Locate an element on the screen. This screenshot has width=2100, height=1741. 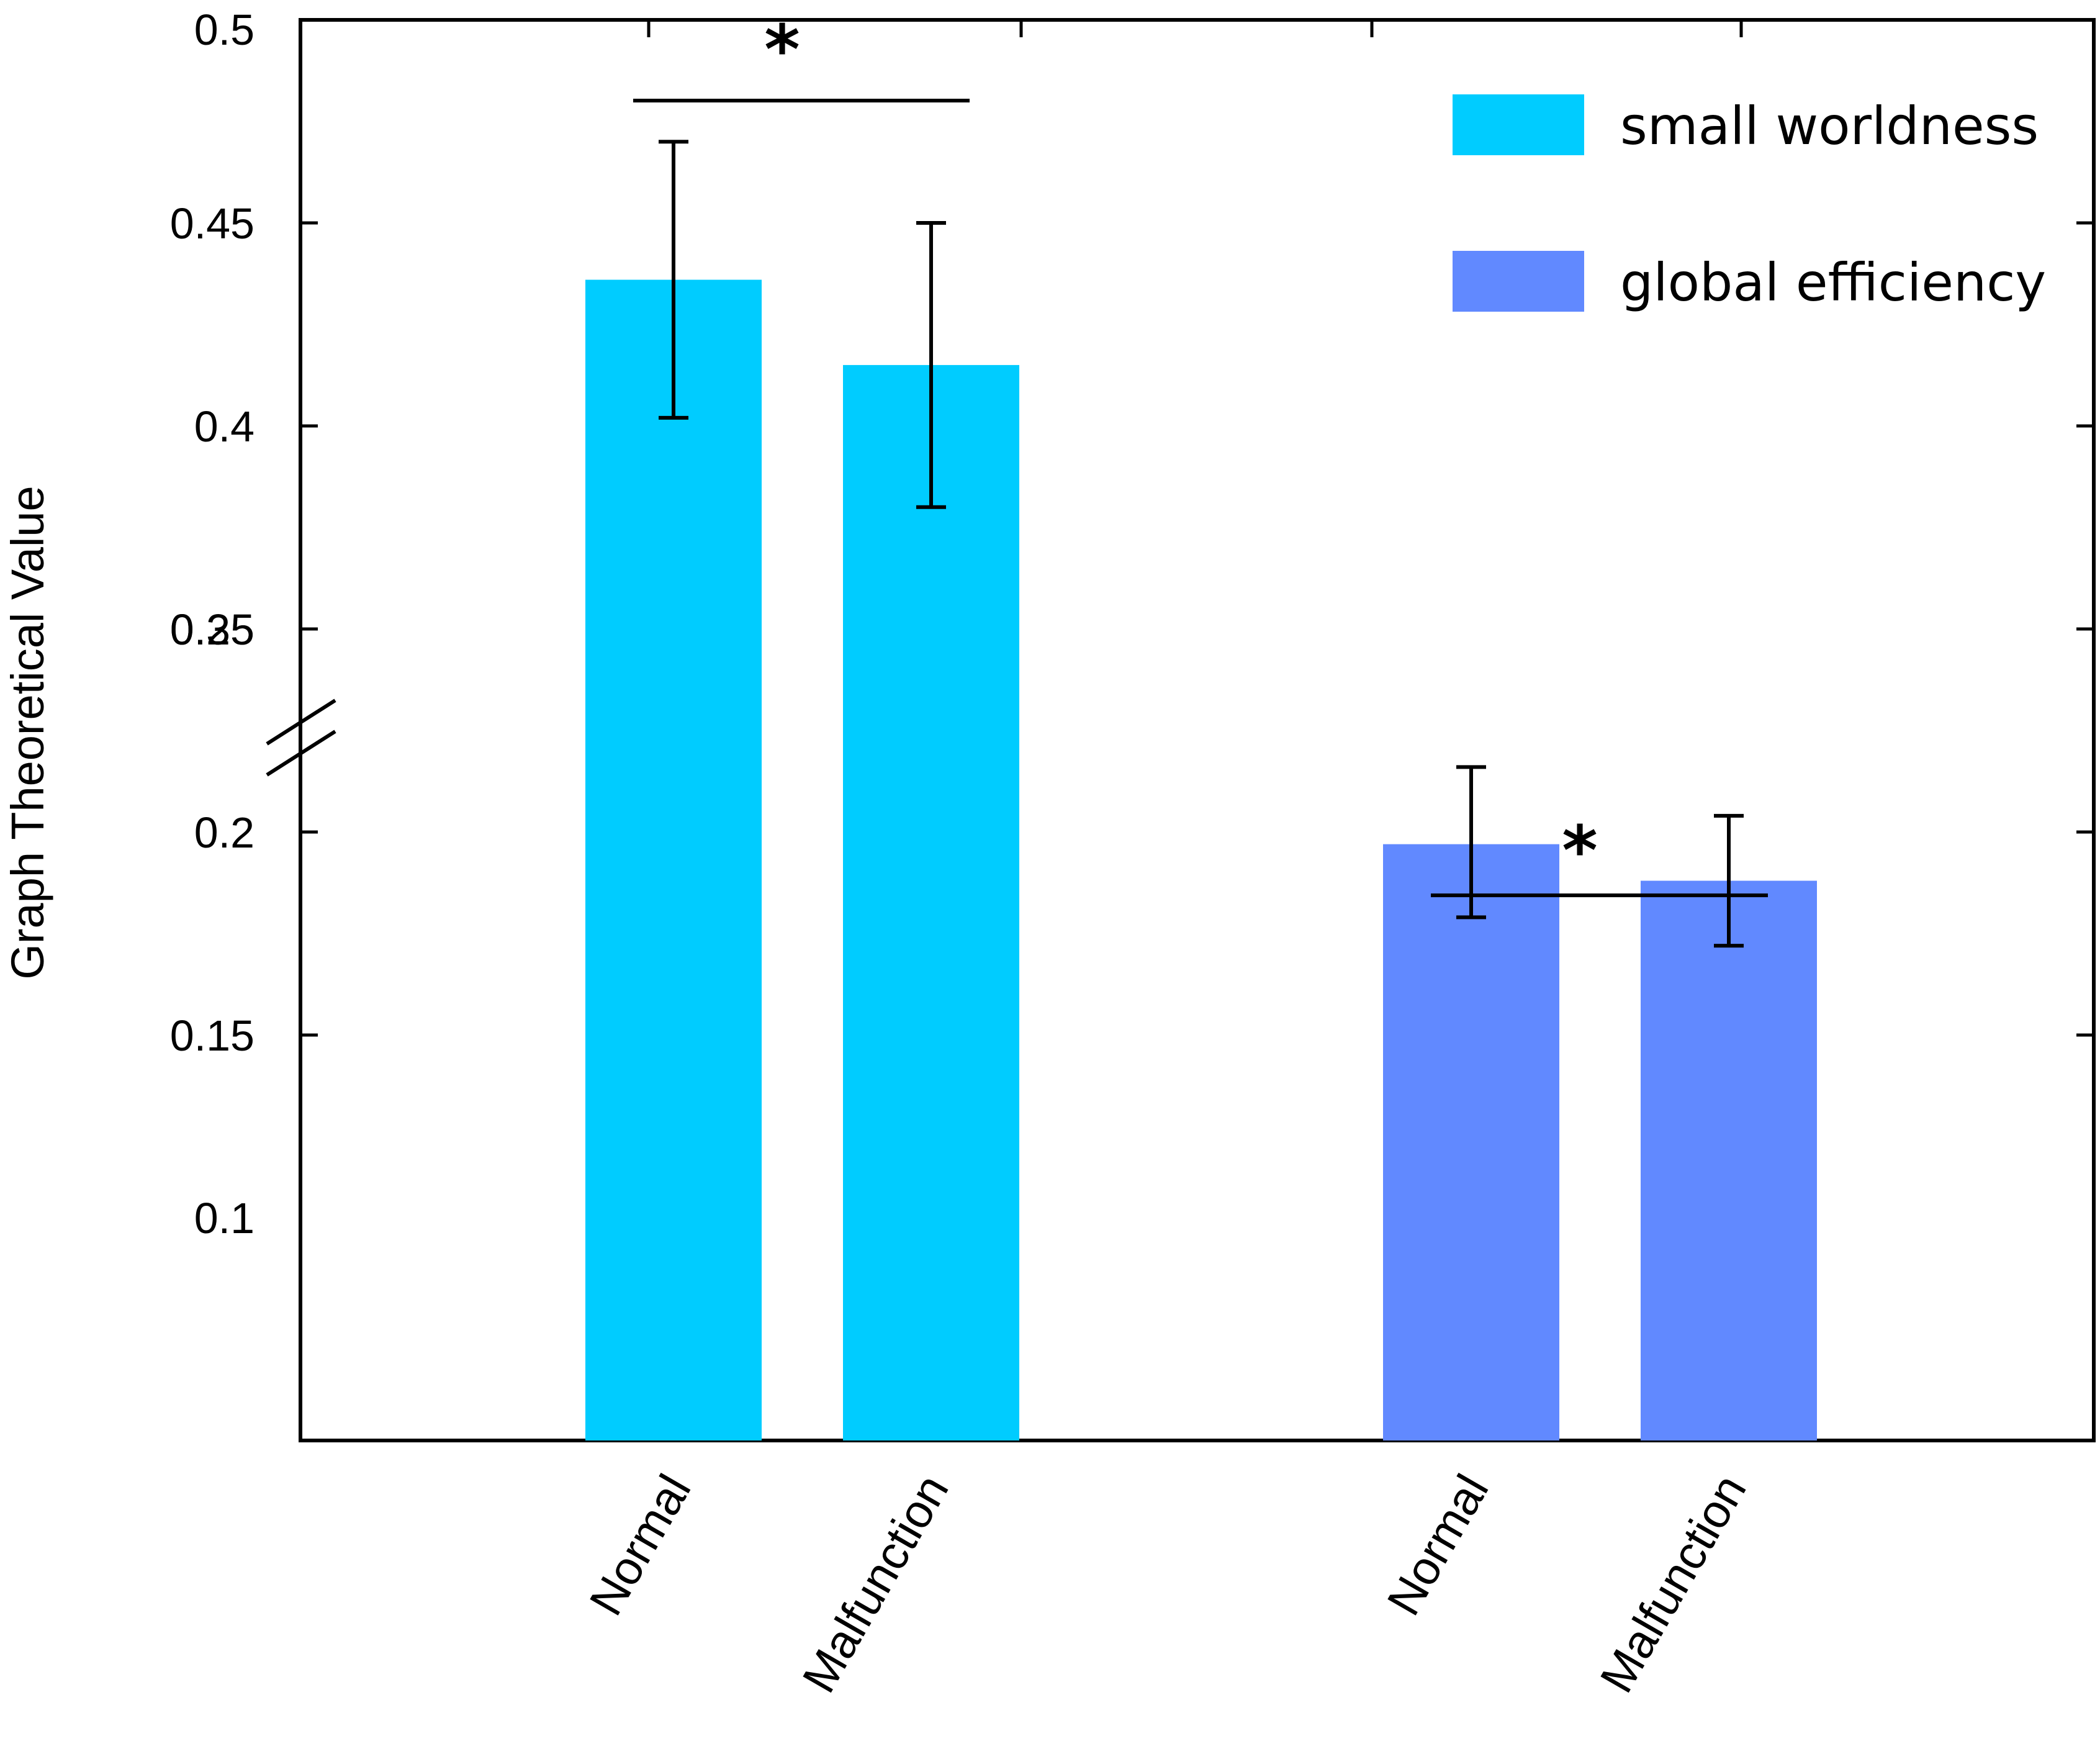
legend-label-global-efficiency: global efficiency is located at coordinates (1833, 282).